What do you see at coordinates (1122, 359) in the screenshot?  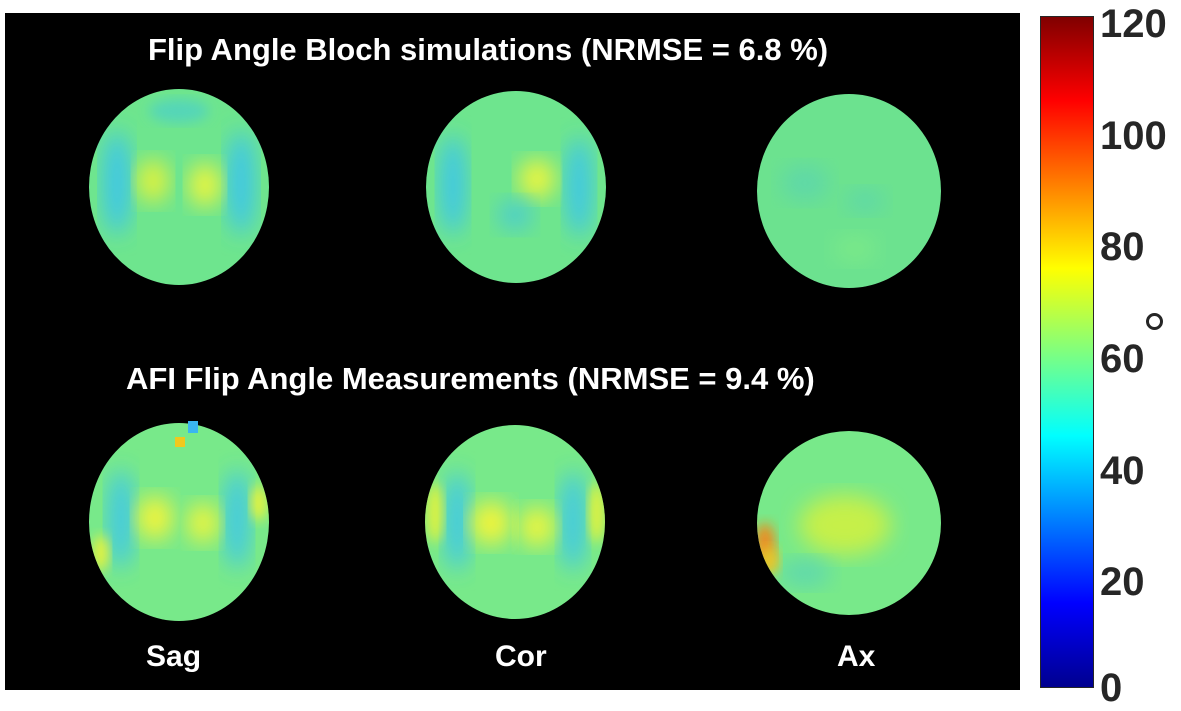 I see `colorbar-tick-60: 60` at bounding box center [1122, 359].